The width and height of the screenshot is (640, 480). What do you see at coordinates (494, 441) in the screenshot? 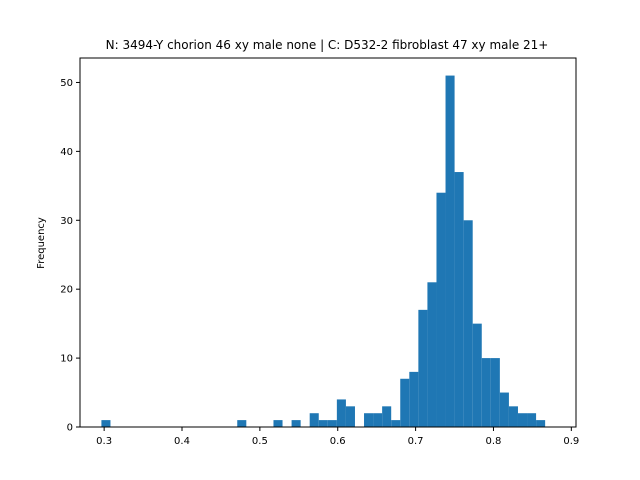
I see `x-tick-label: 0.8` at bounding box center [494, 441].